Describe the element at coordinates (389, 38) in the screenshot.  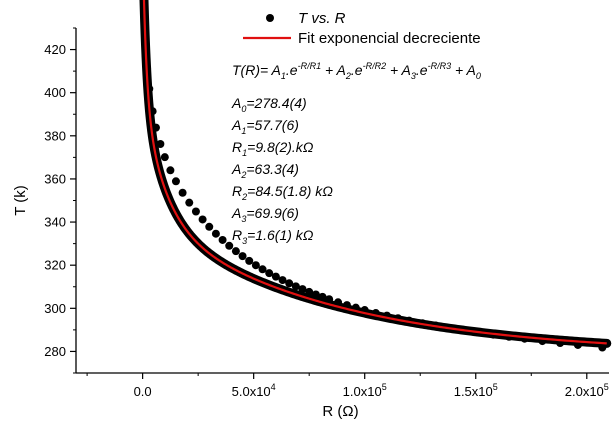
I see `legend-label-fit: Fit exponencial decreciente` at that location.